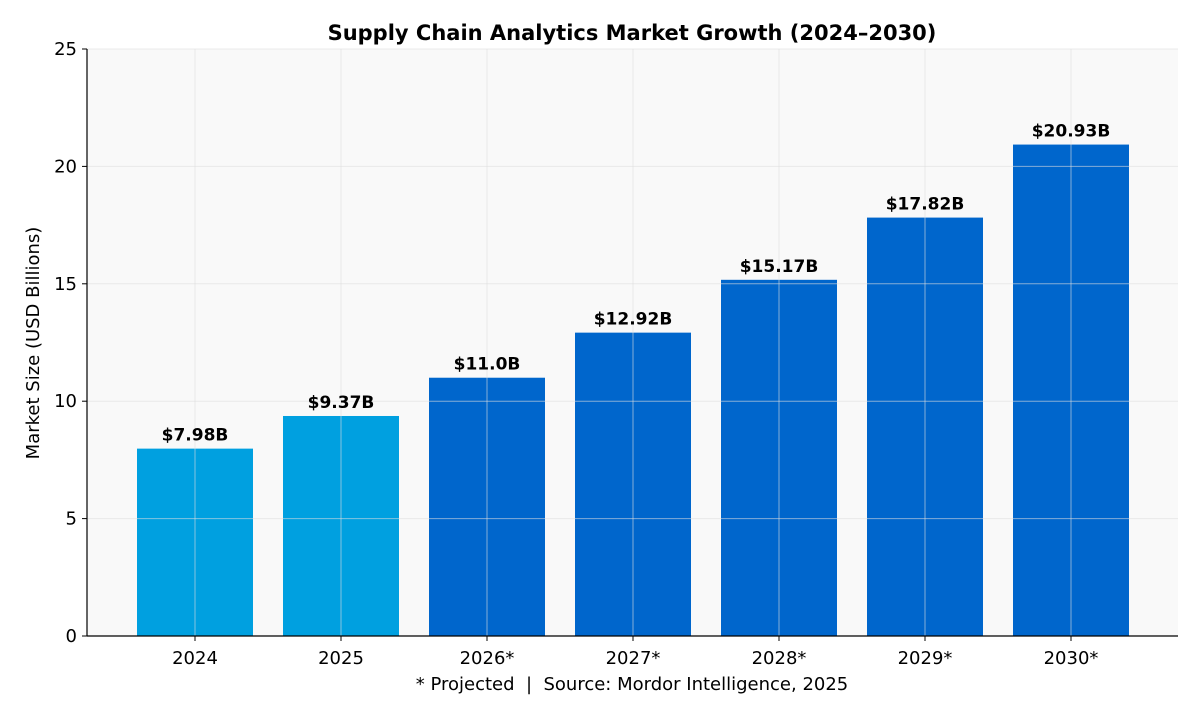  I want to click on data-label: $7.98B, so click(195, 436).